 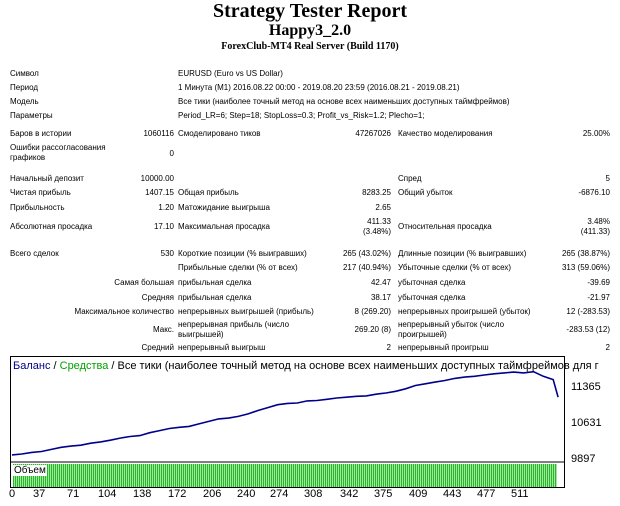 What do you see at coordinates (142, 494) in the screenshot?
I see `x-tick-label: 138` at bounding box center [142, 494].